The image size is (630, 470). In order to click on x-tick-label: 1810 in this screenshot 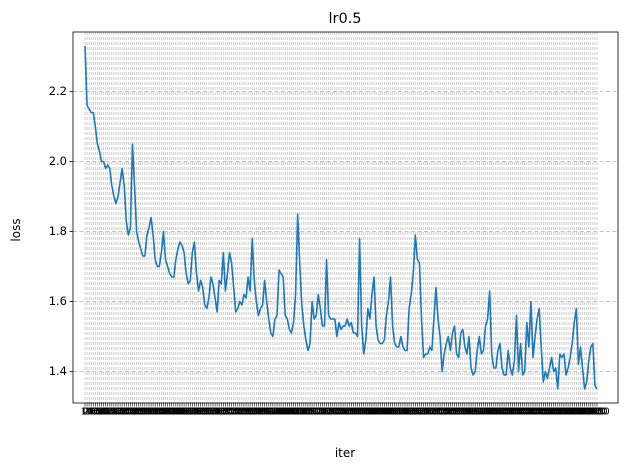, I will do `click(458, 411)`.